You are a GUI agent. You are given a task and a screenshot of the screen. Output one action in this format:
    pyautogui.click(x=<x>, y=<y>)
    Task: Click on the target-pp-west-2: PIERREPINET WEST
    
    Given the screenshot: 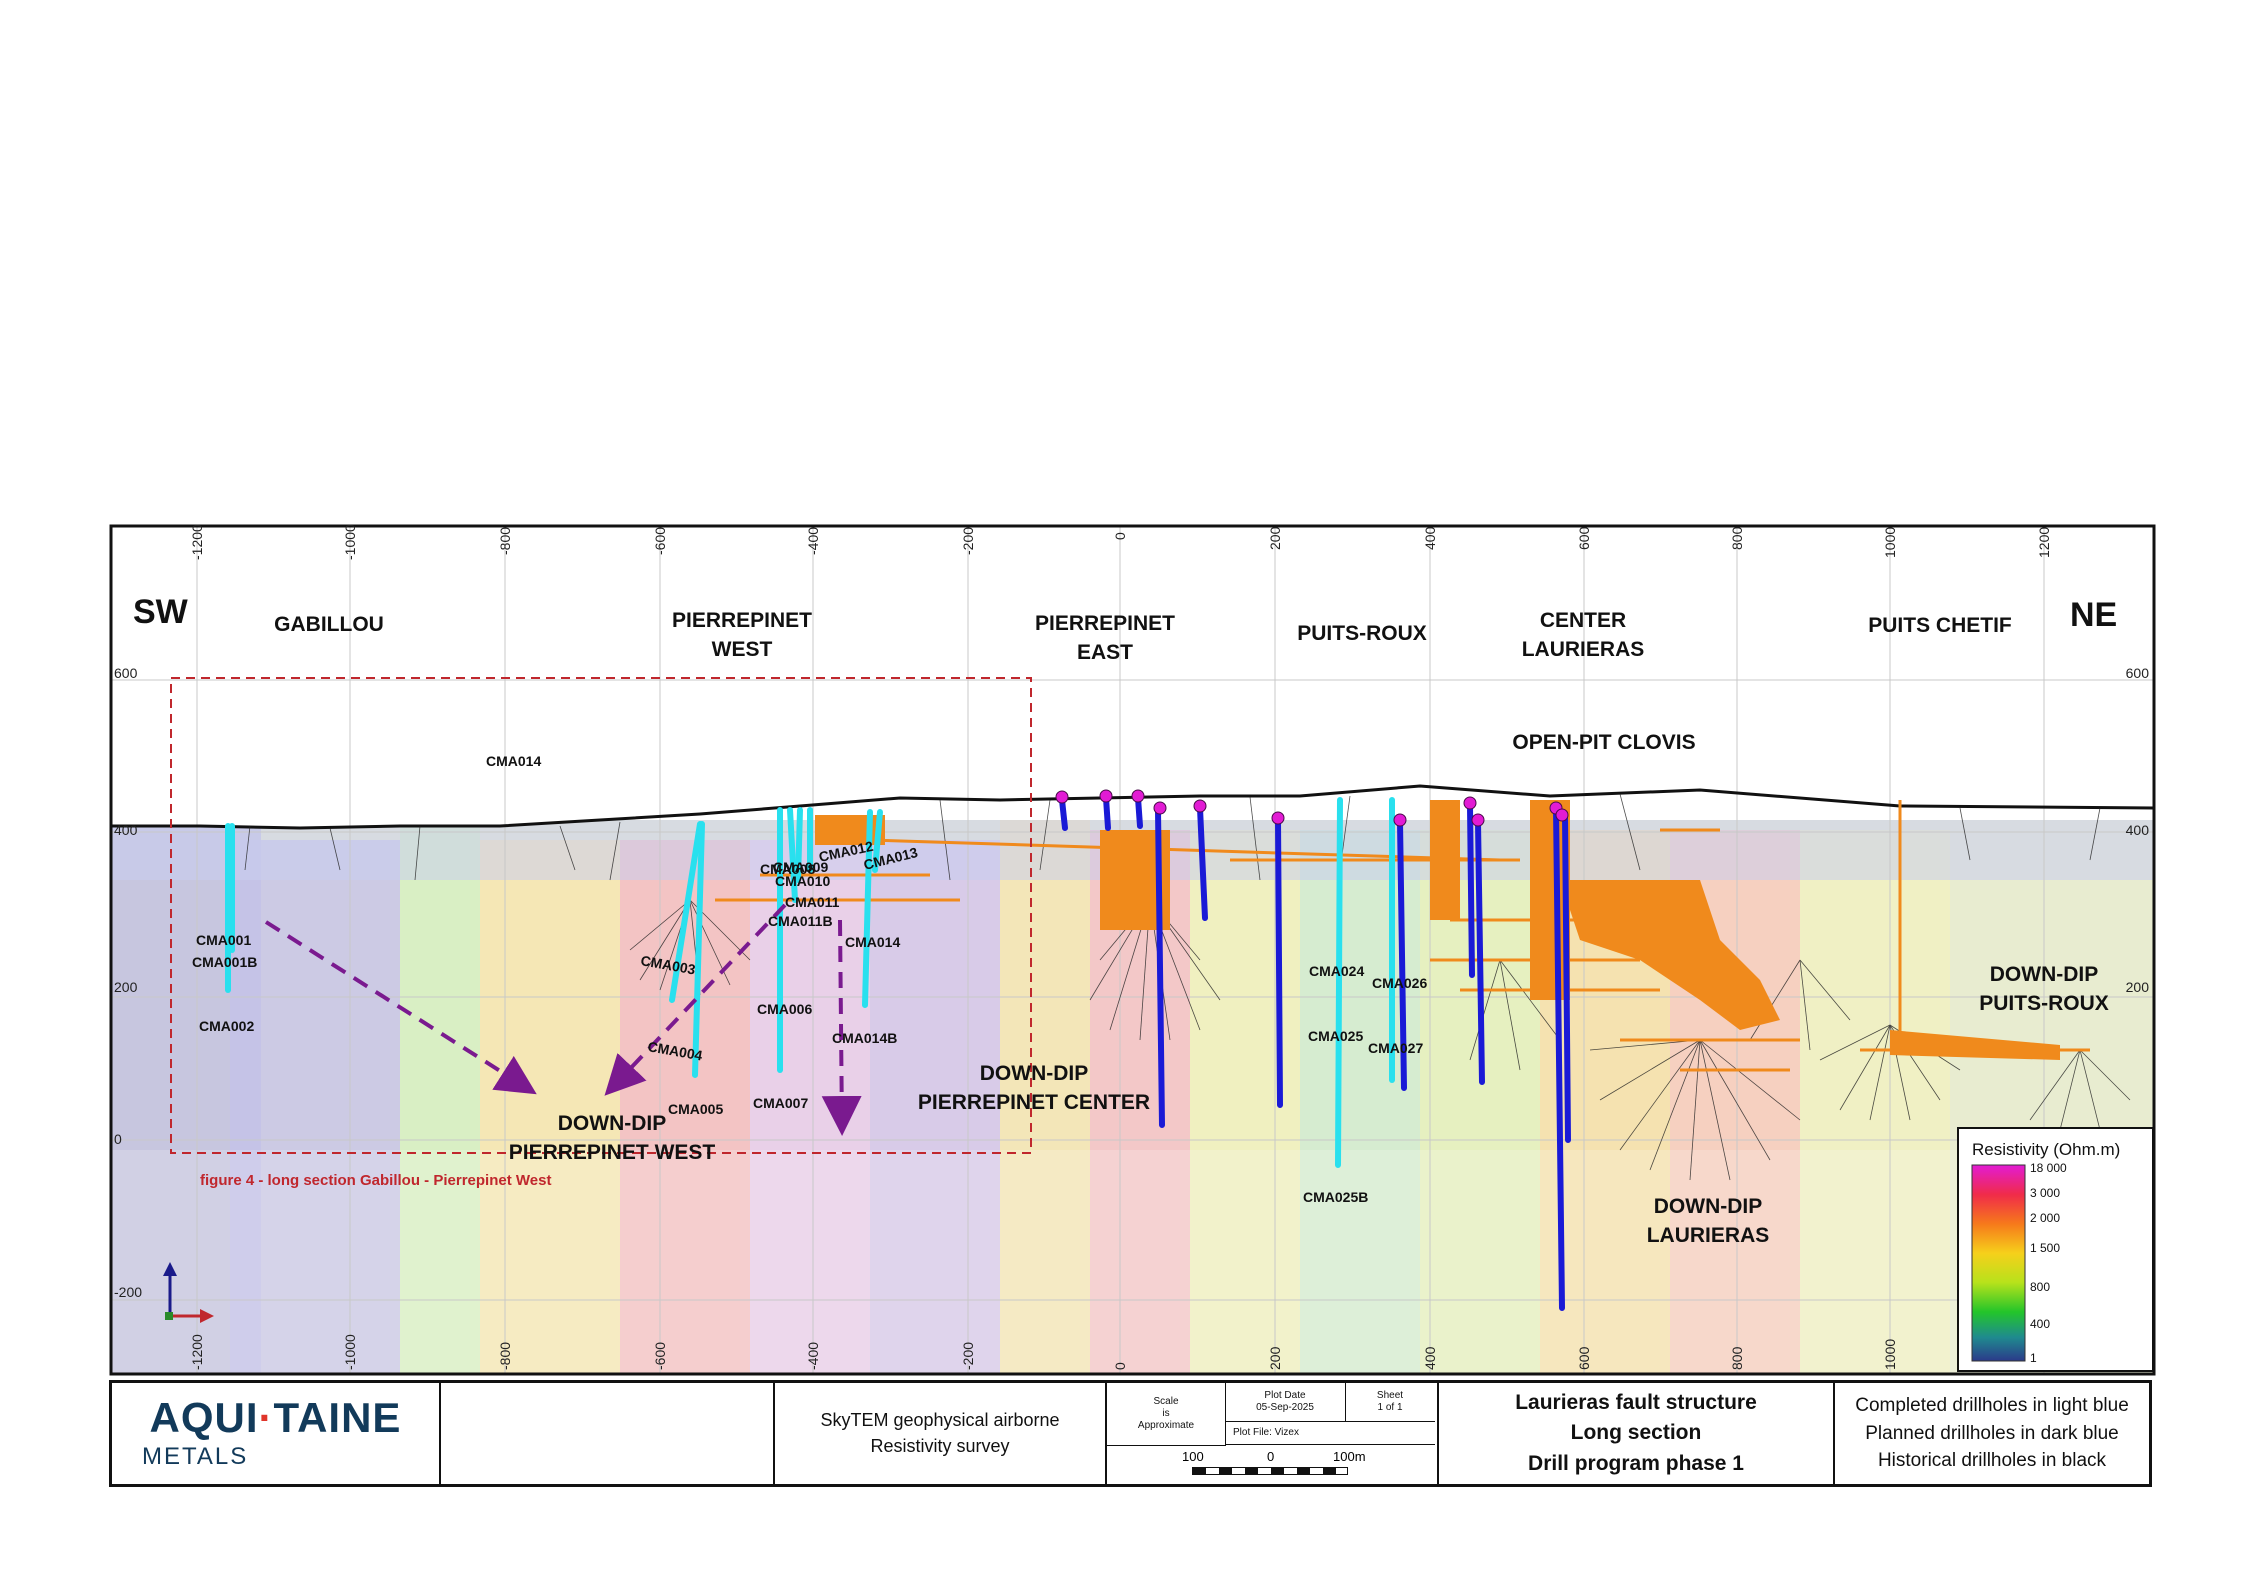 What is the action you would take?
    pyautogui.click(x=612, y=1152)
    